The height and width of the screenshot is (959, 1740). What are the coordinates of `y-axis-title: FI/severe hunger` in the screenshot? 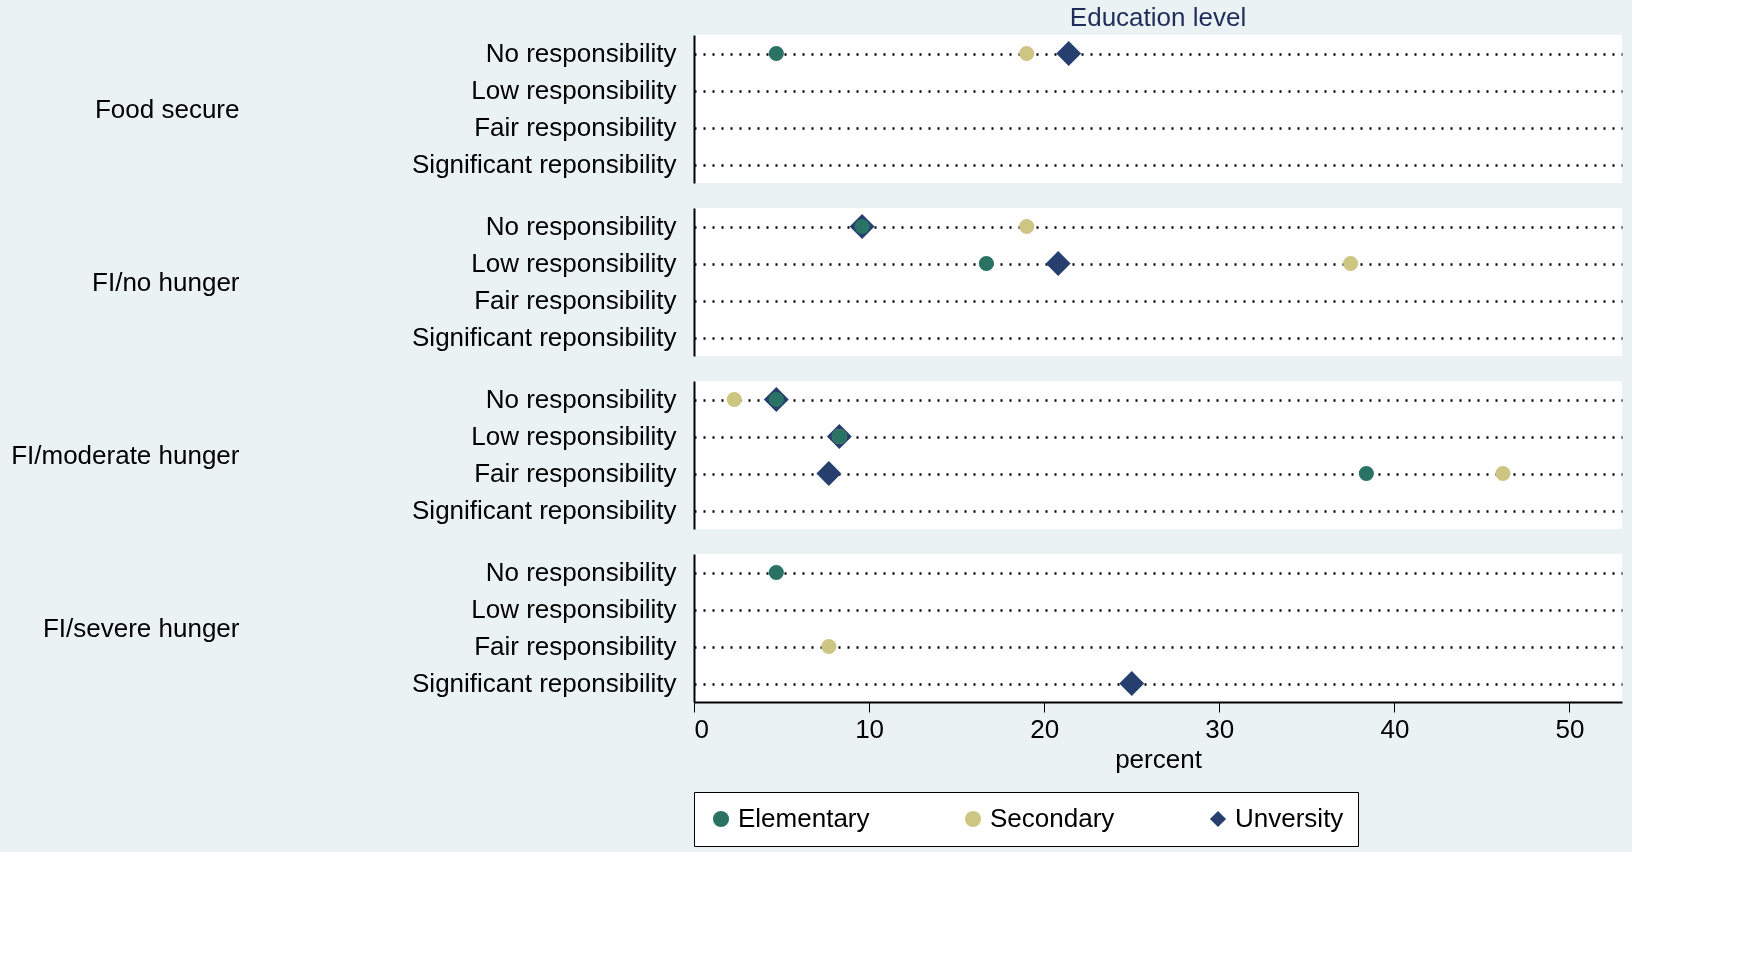 It's located at (141, 627).